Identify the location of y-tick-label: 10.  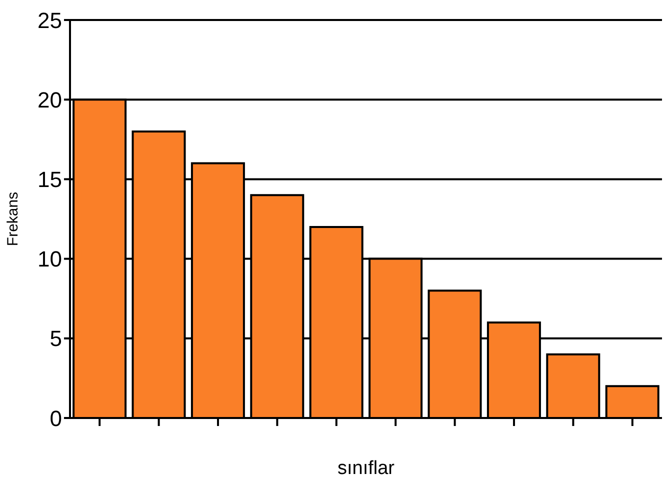
(50, 259).